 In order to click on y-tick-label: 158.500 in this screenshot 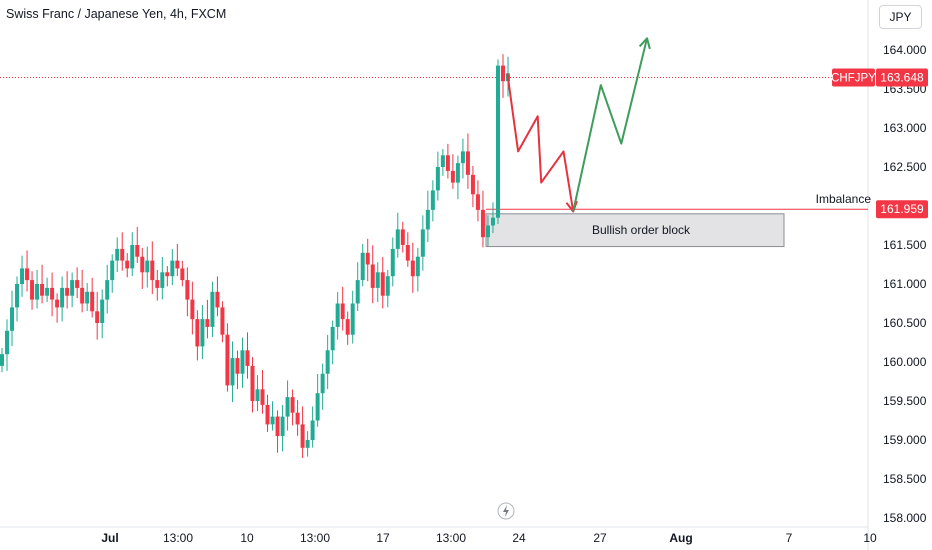, I will do `click(905, 479)`.